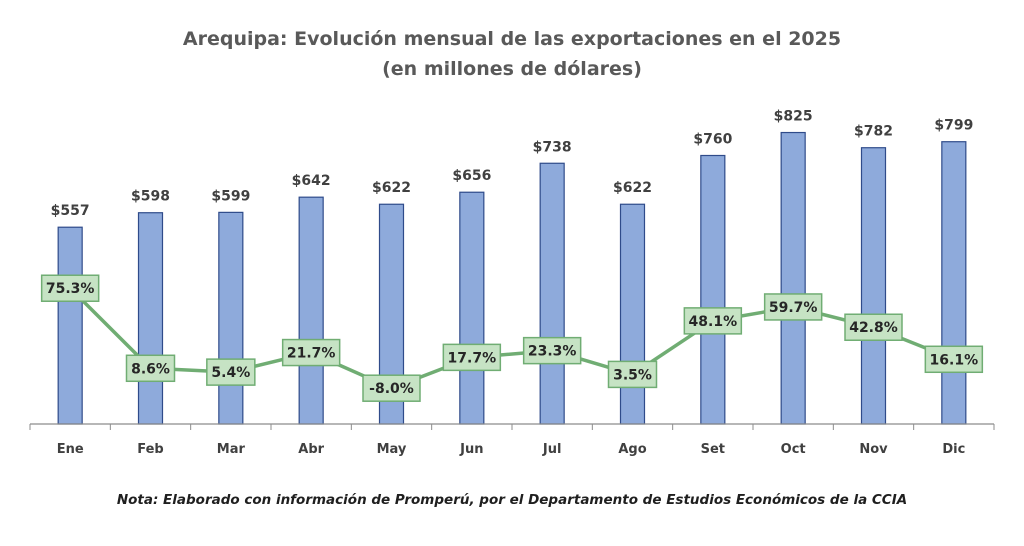 The height and width of the screenshot is (546, 1024). What do you see at coordinates (511, 449) in the screenshot?
I see `x-axis-labels: Ene Feb Mar Abr May Jun Jul Ago Set Oct Nov Dic` at bounding box center [511, 449].